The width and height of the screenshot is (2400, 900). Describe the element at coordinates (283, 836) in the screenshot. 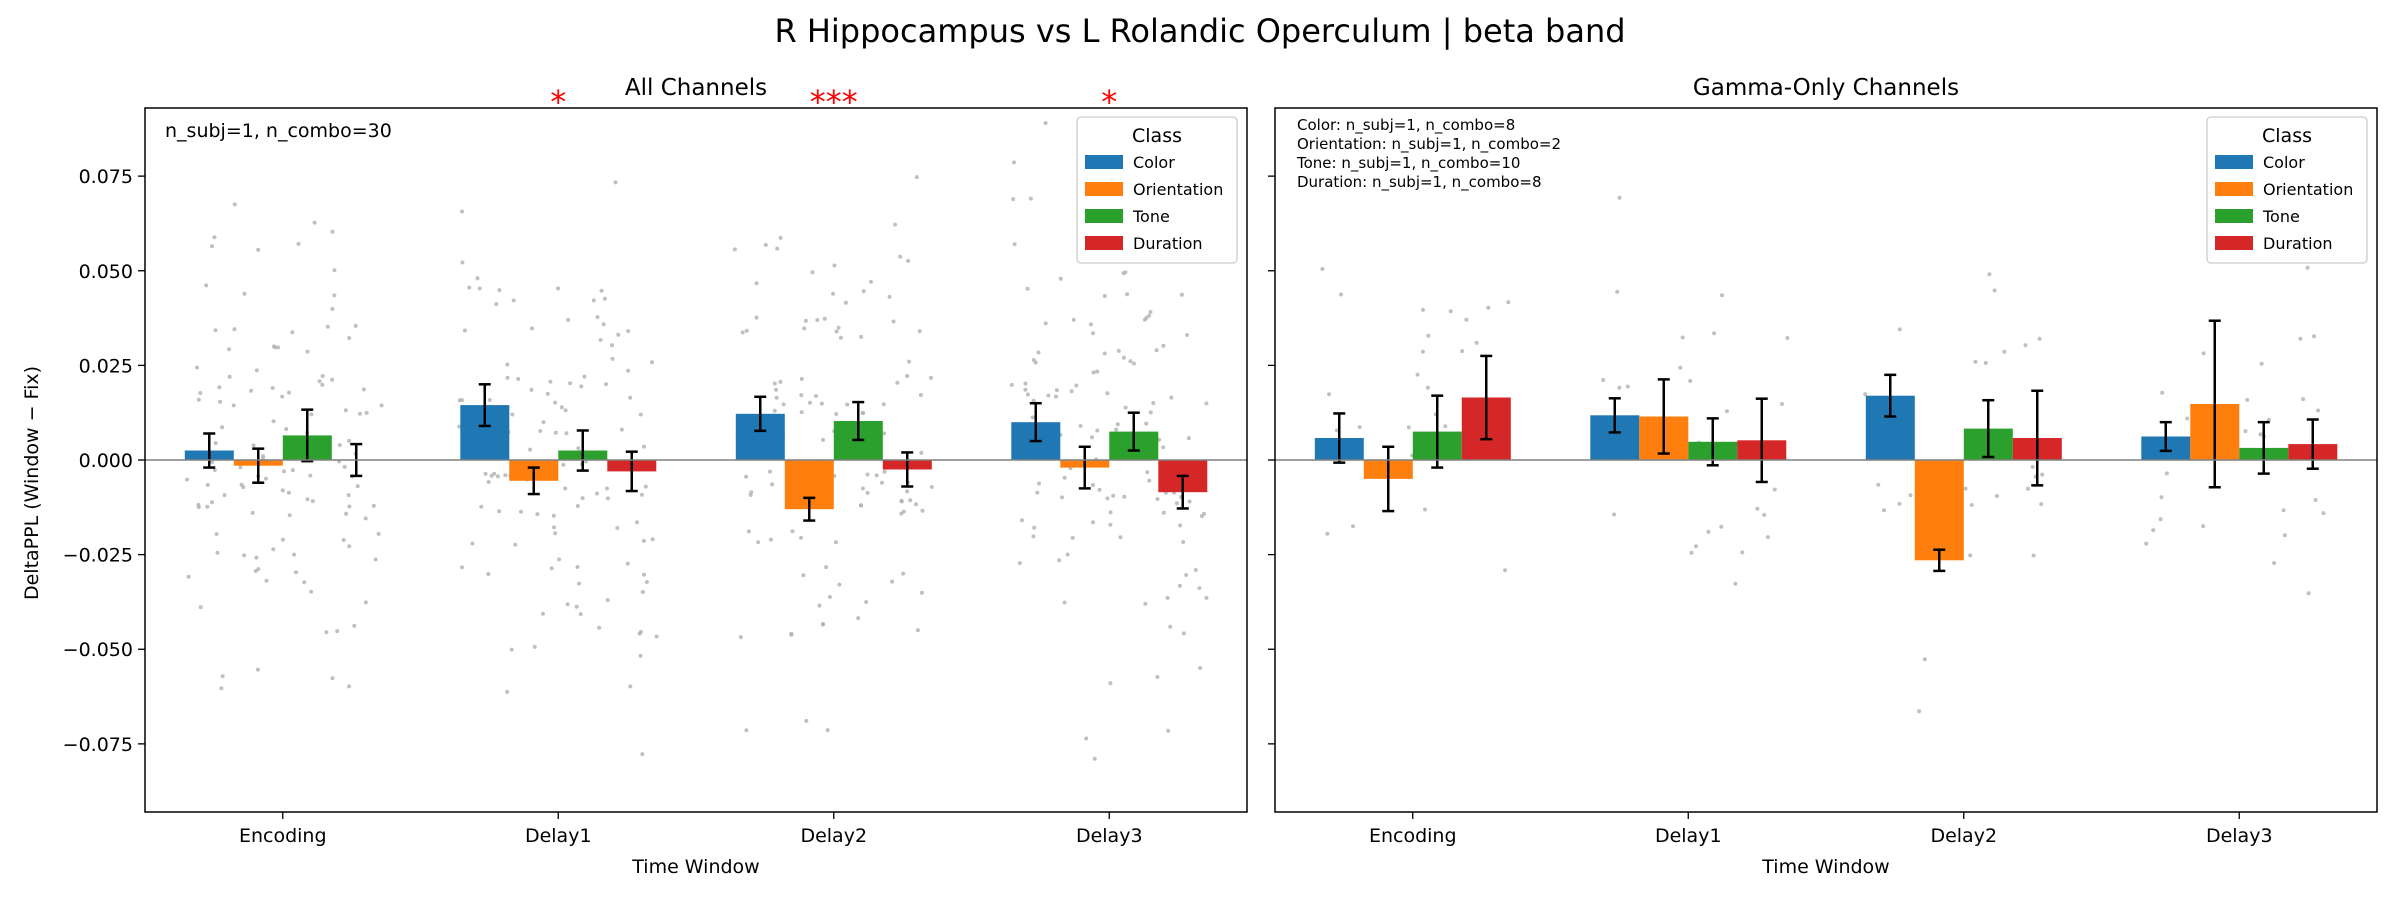

I see `x-tick-label: Encoding` at that location.